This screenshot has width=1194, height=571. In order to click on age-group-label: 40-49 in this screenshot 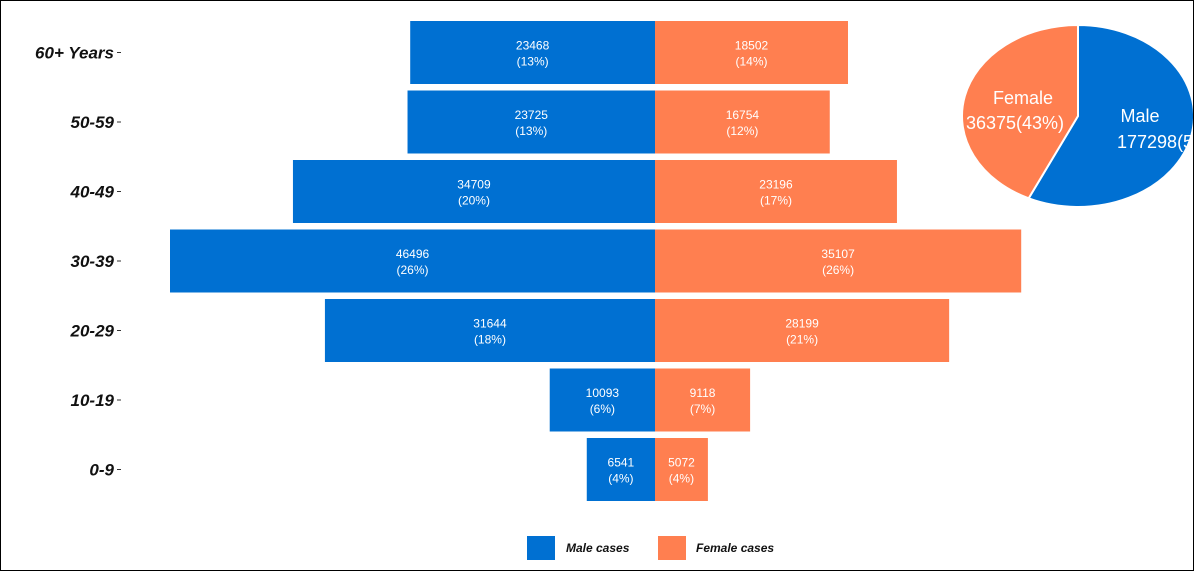, I will do `click(92, 192)`.